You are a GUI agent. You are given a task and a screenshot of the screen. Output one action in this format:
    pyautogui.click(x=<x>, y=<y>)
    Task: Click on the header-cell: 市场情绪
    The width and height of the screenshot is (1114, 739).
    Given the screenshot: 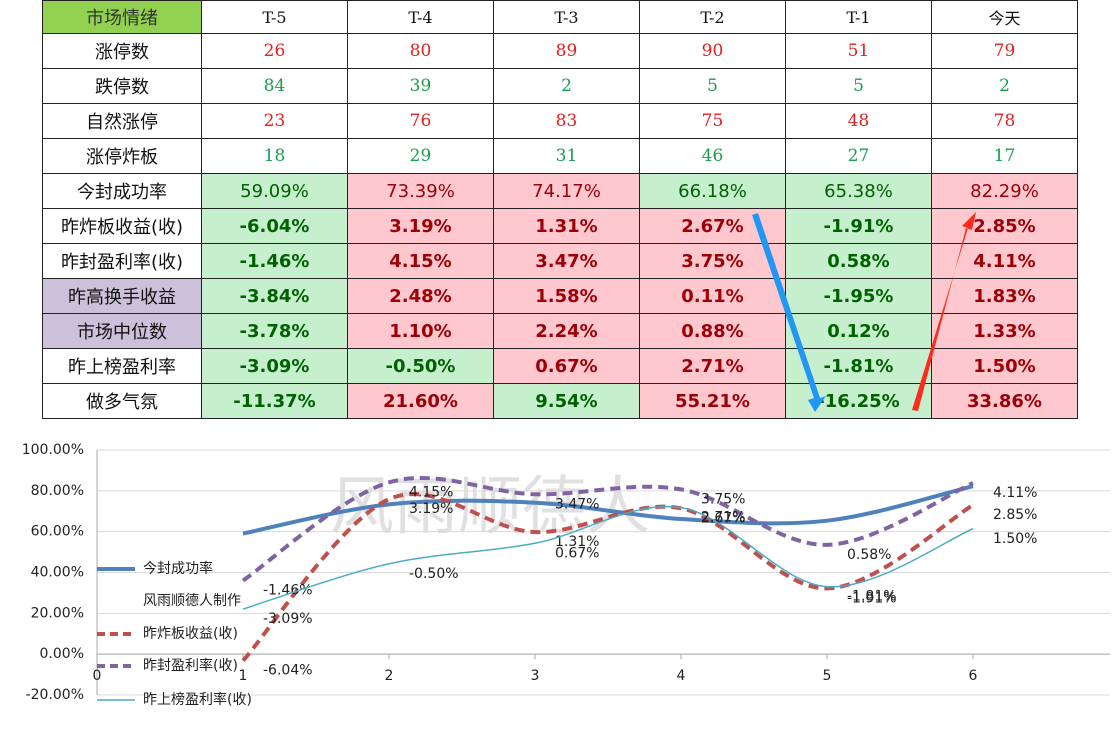 What is the action you would take?
    pyautogui.click(x=122, y=17)
    